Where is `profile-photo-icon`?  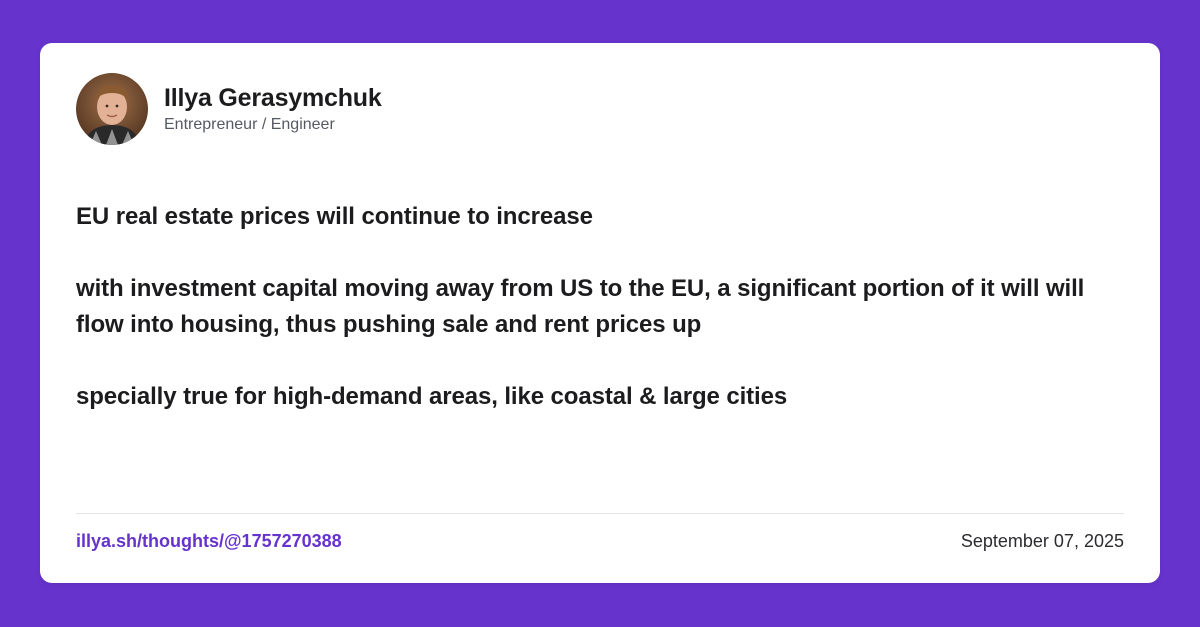 profile-photo-icon is located at coordinates (112, 109).